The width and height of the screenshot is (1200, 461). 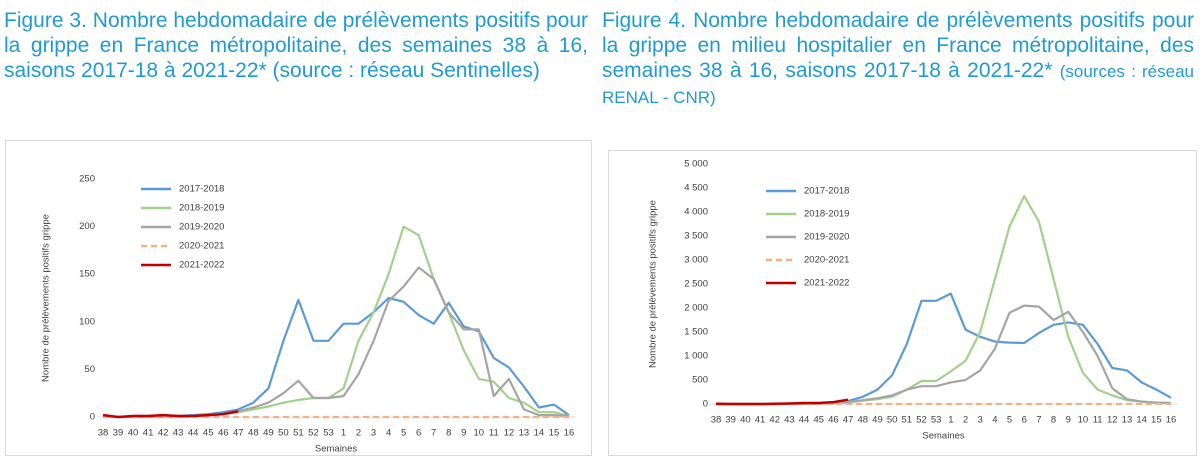 I want to click on x-tick-label: 47, so click(x=238, y=433).